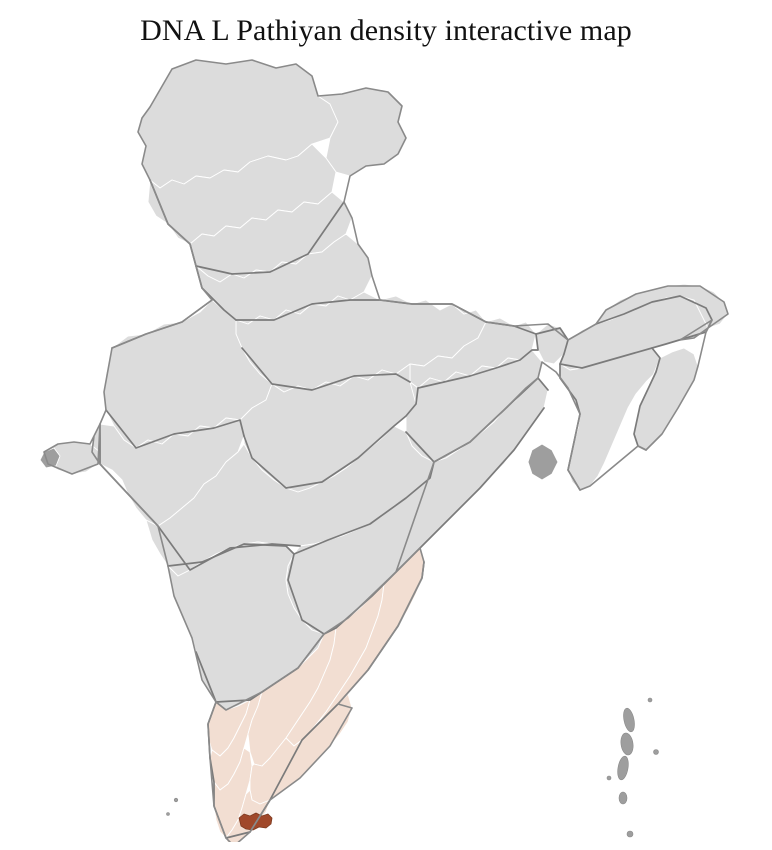 The width and height of the screenshot is (772, 850). I want to click on island-south-andaman, so click(623, 768).